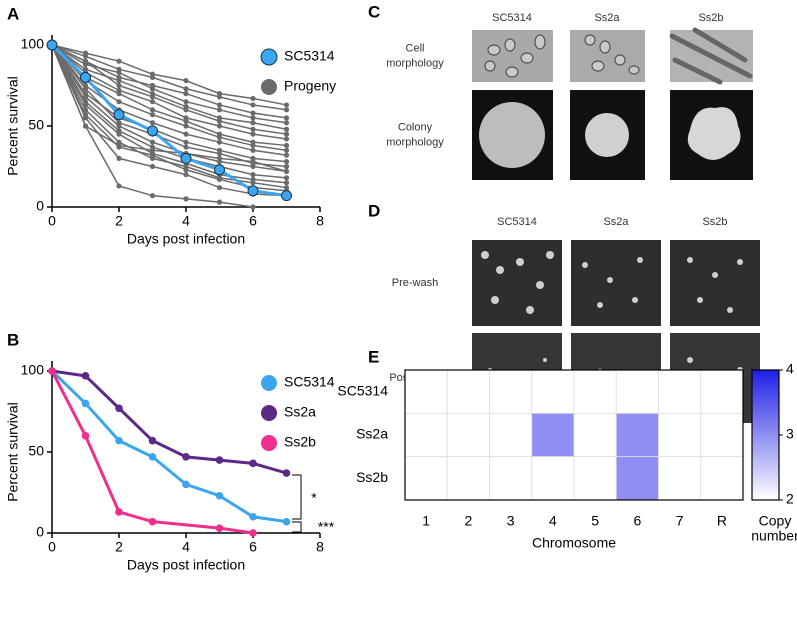 The width and height of the screenshot is (797, 640). I want to click on colorbar-tick-label: 2, so click(790, 499).